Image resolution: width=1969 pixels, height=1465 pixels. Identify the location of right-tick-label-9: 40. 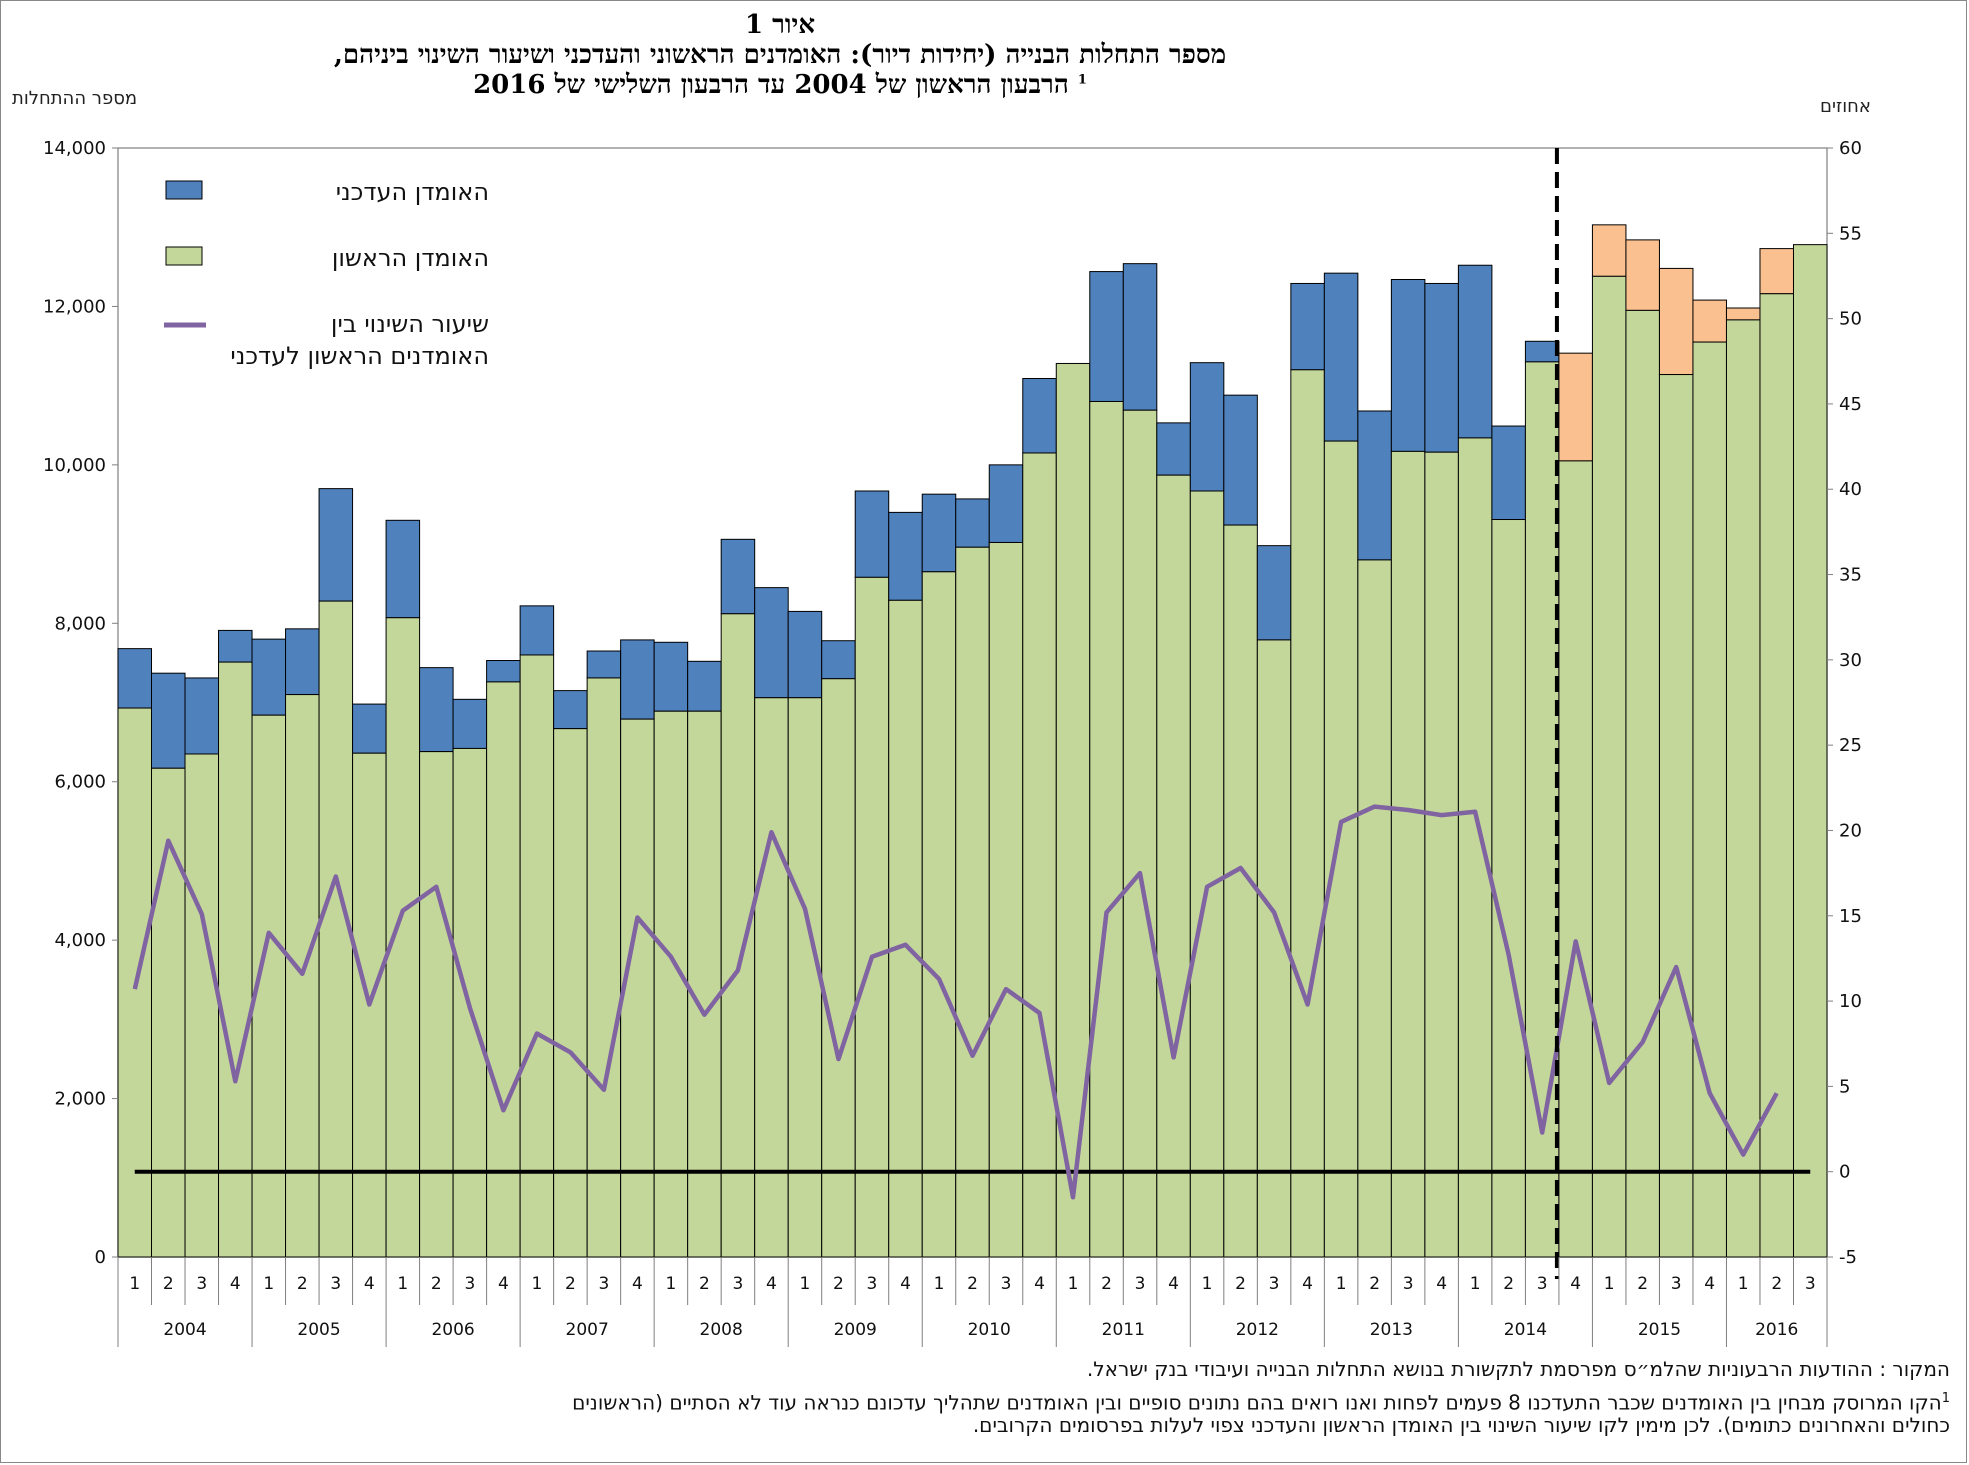
(1850, 489).